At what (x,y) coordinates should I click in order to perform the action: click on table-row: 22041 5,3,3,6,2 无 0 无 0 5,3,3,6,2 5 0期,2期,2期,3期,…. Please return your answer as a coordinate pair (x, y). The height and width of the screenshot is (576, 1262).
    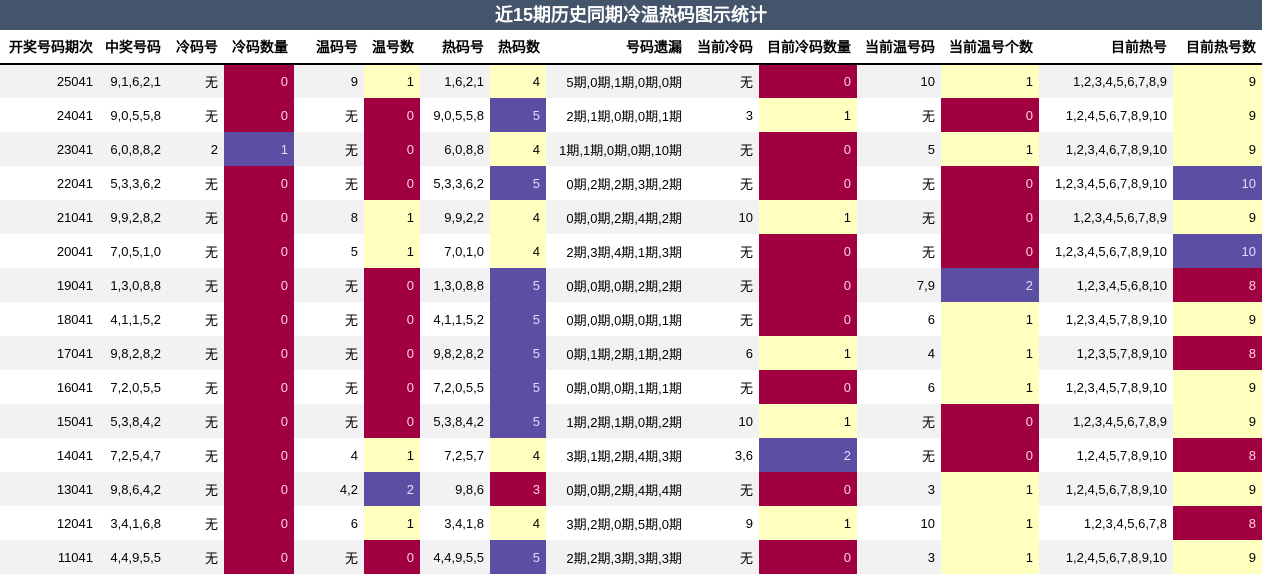
    Looking at the image, I should click on (631, 183).